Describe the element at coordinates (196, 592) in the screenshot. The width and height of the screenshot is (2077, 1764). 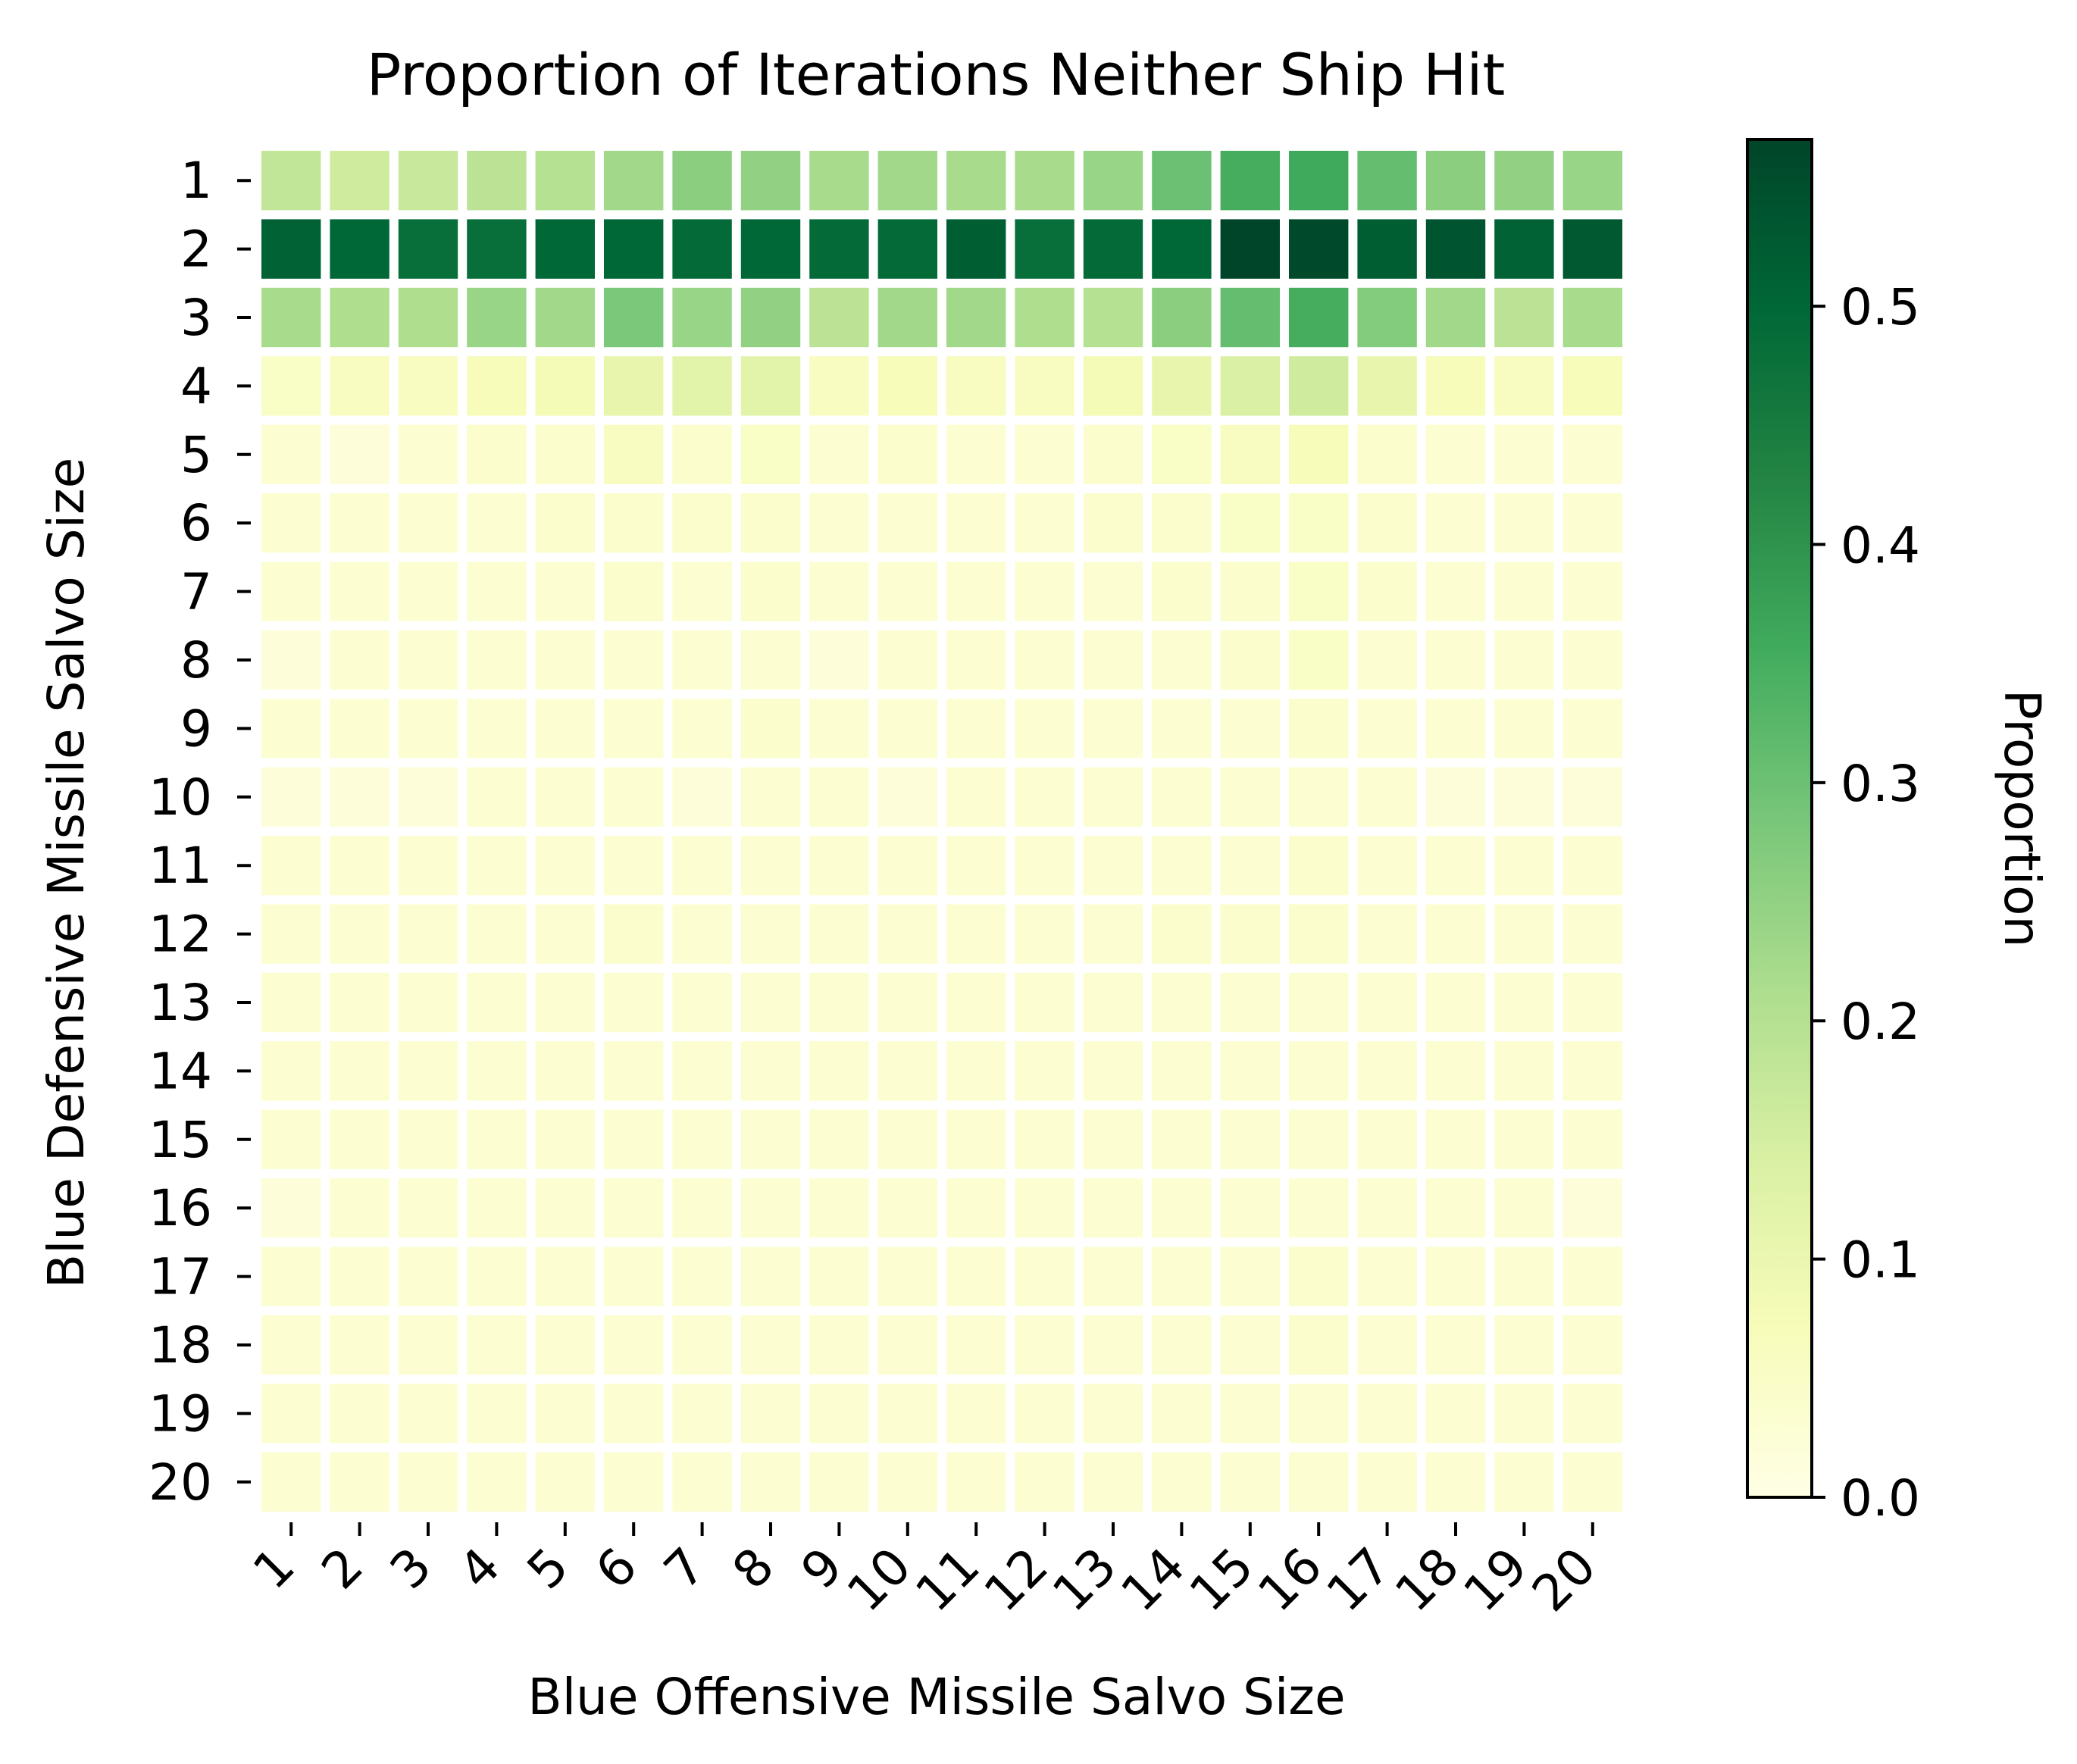
I see `y-tick-label: 7` at that location.